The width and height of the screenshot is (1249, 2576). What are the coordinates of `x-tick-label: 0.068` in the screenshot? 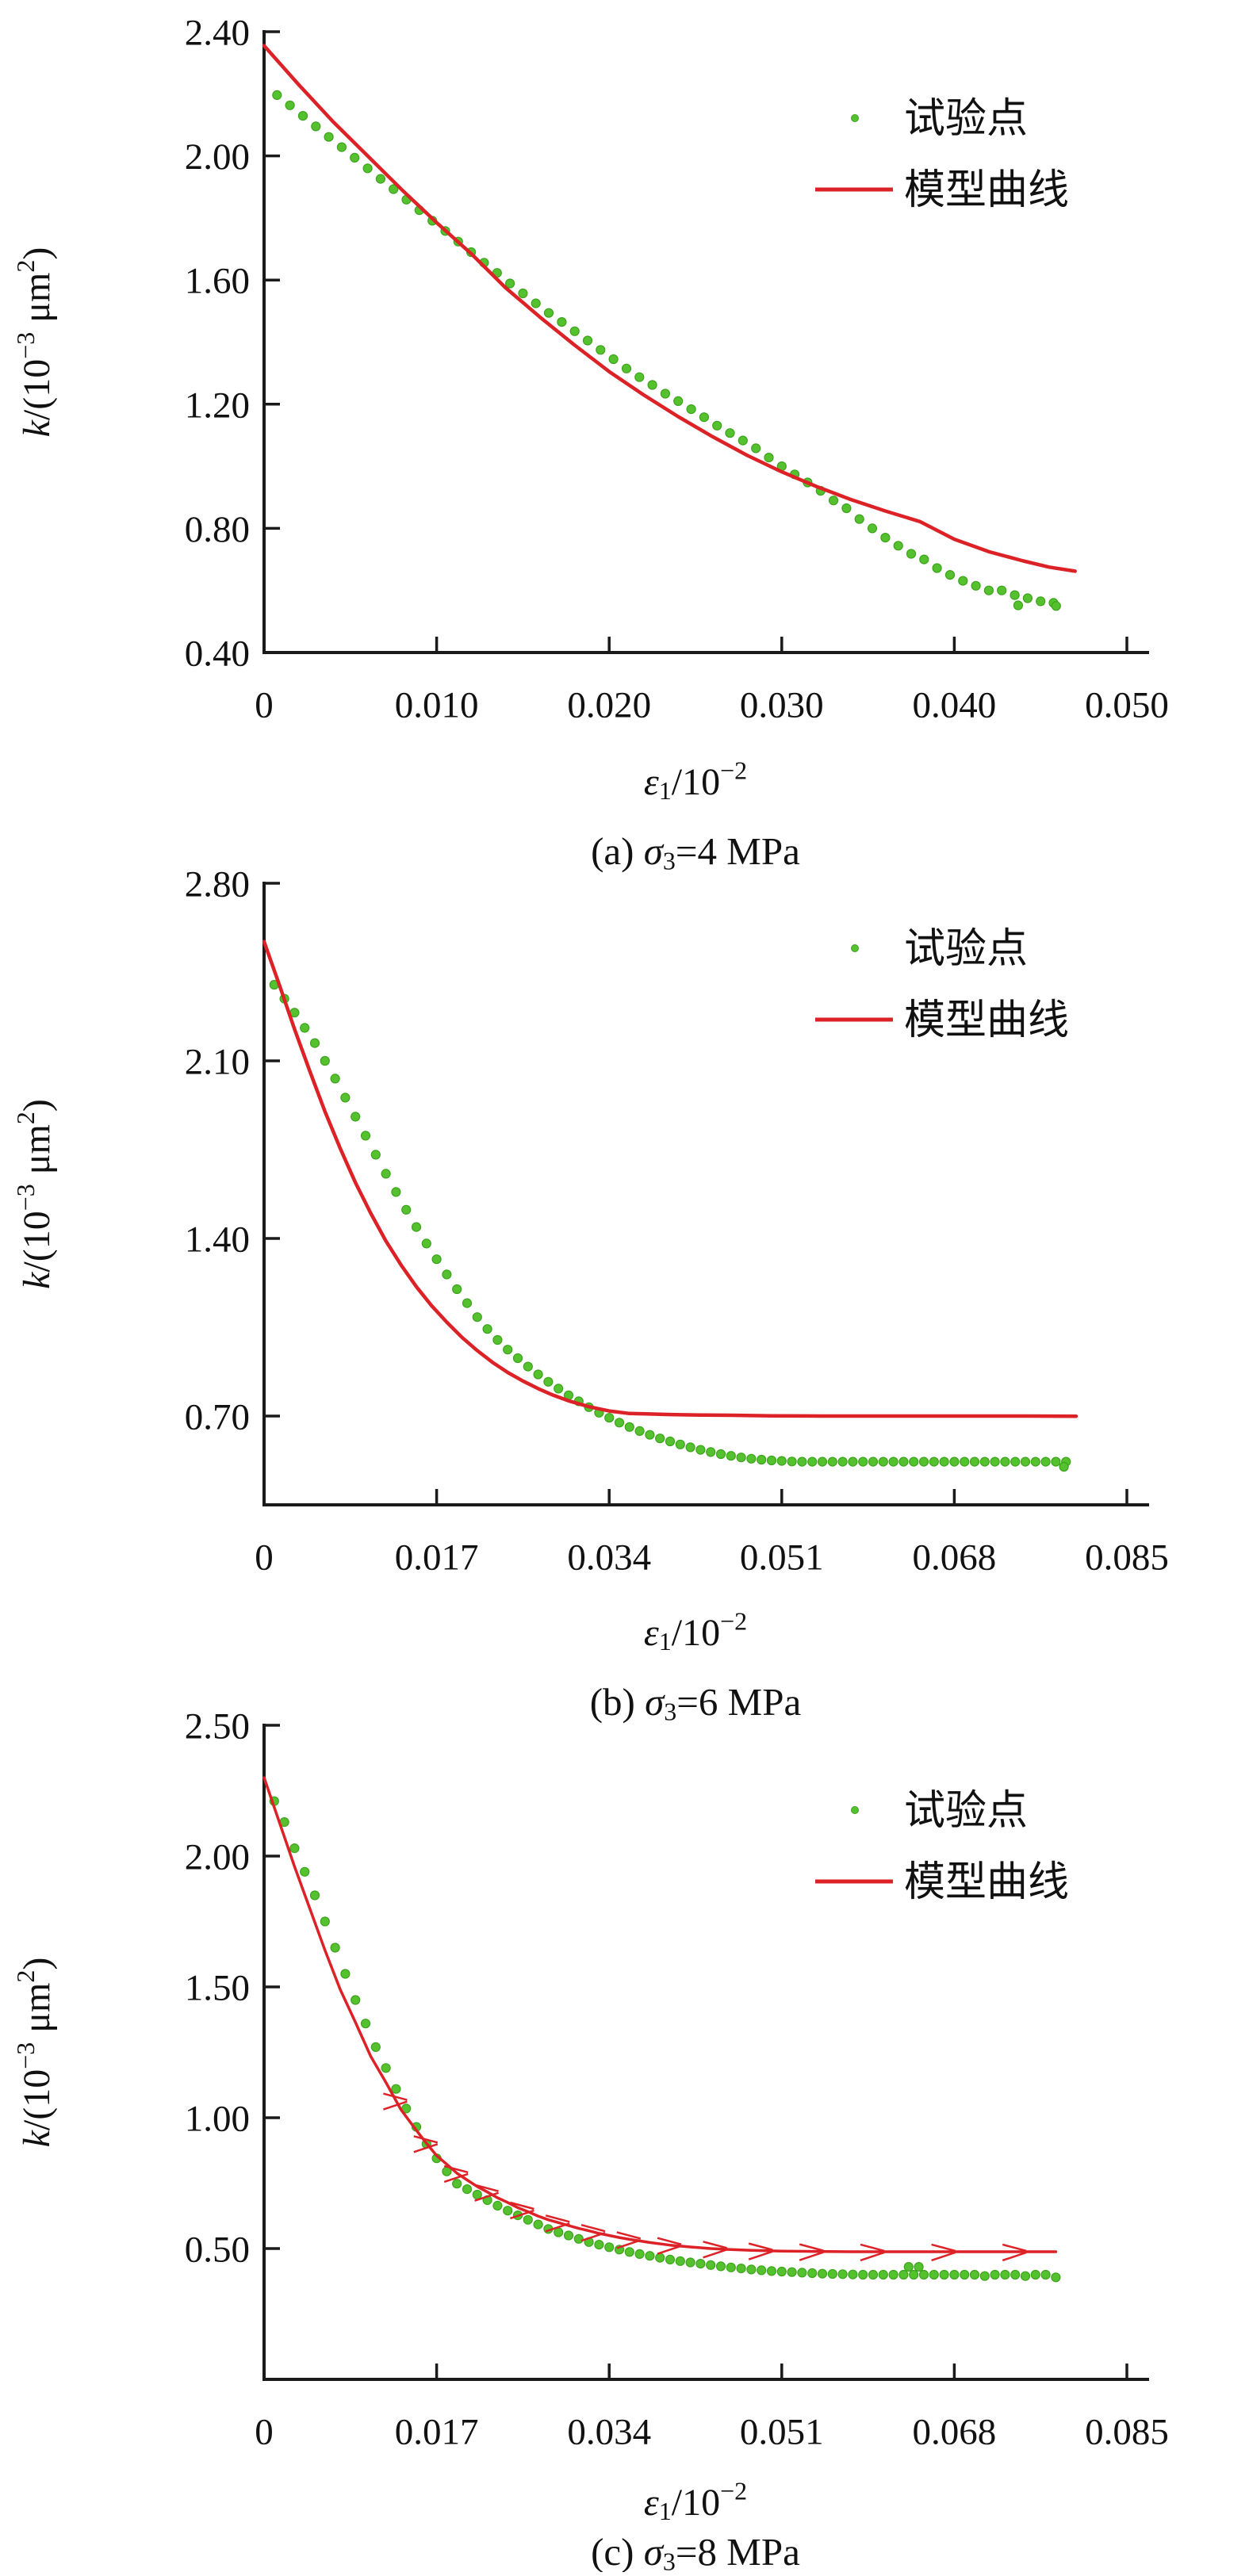 It's located at (955, 1557).